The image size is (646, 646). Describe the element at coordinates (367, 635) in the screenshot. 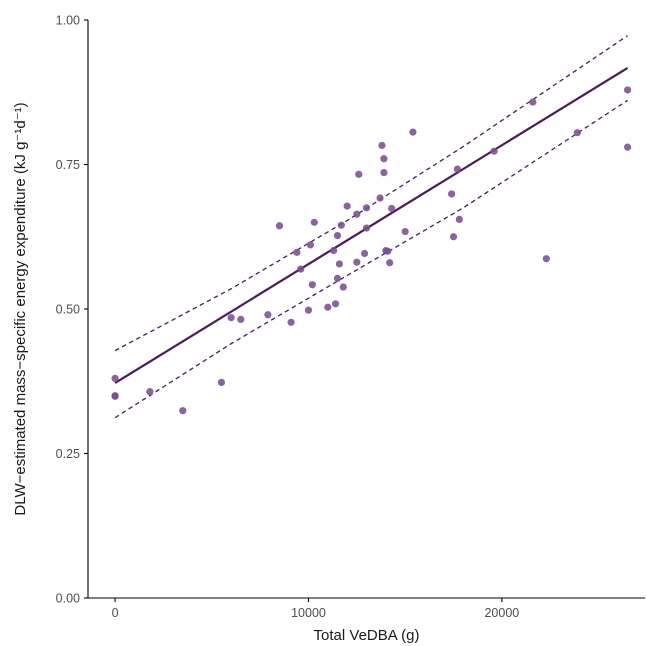

I see `x-axis-title: Total VeDBA (g)` at that location.